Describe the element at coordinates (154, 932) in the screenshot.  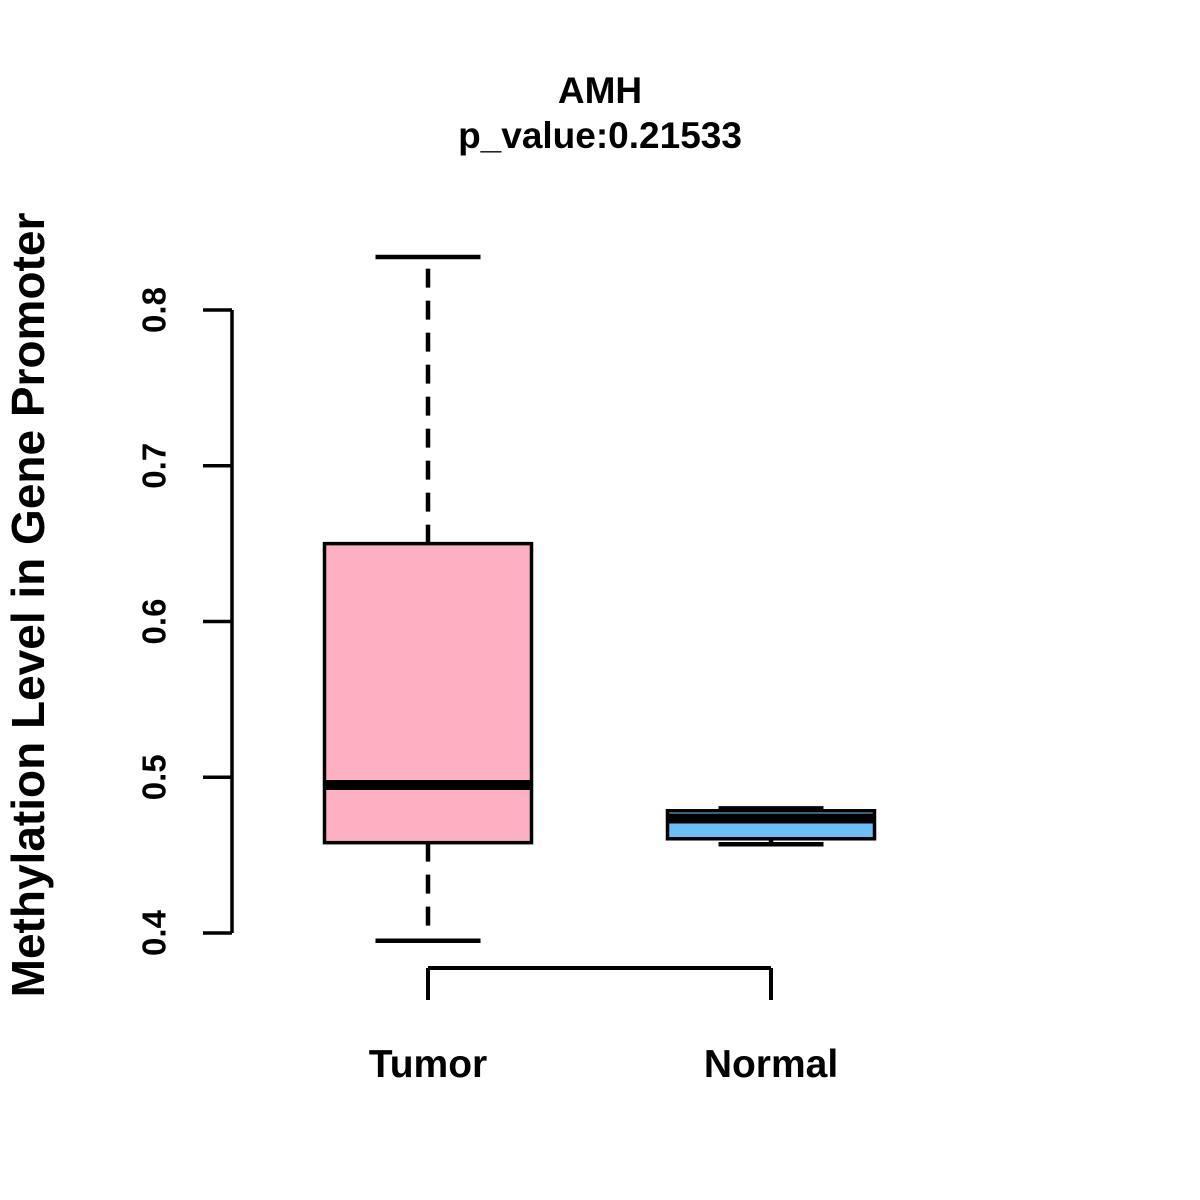
I see `y-tick-label: 0.4` at that location.